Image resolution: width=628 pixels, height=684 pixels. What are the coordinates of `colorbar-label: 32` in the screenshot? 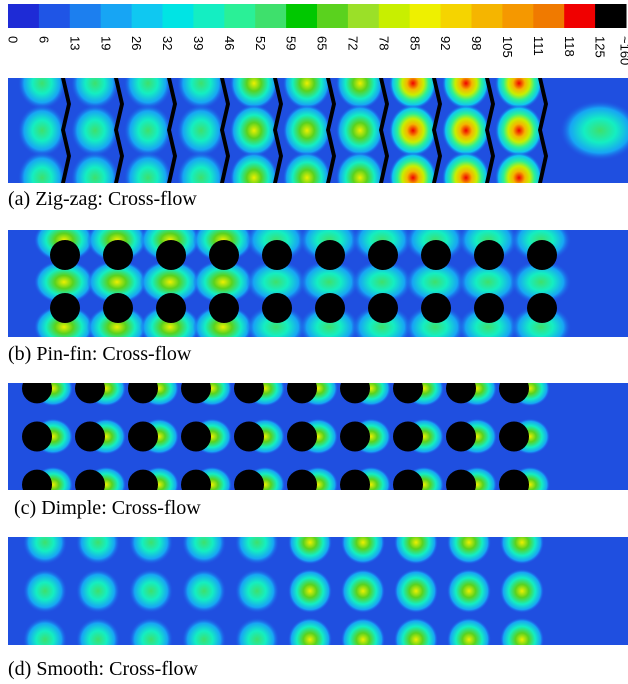 It's located at (167, 43).